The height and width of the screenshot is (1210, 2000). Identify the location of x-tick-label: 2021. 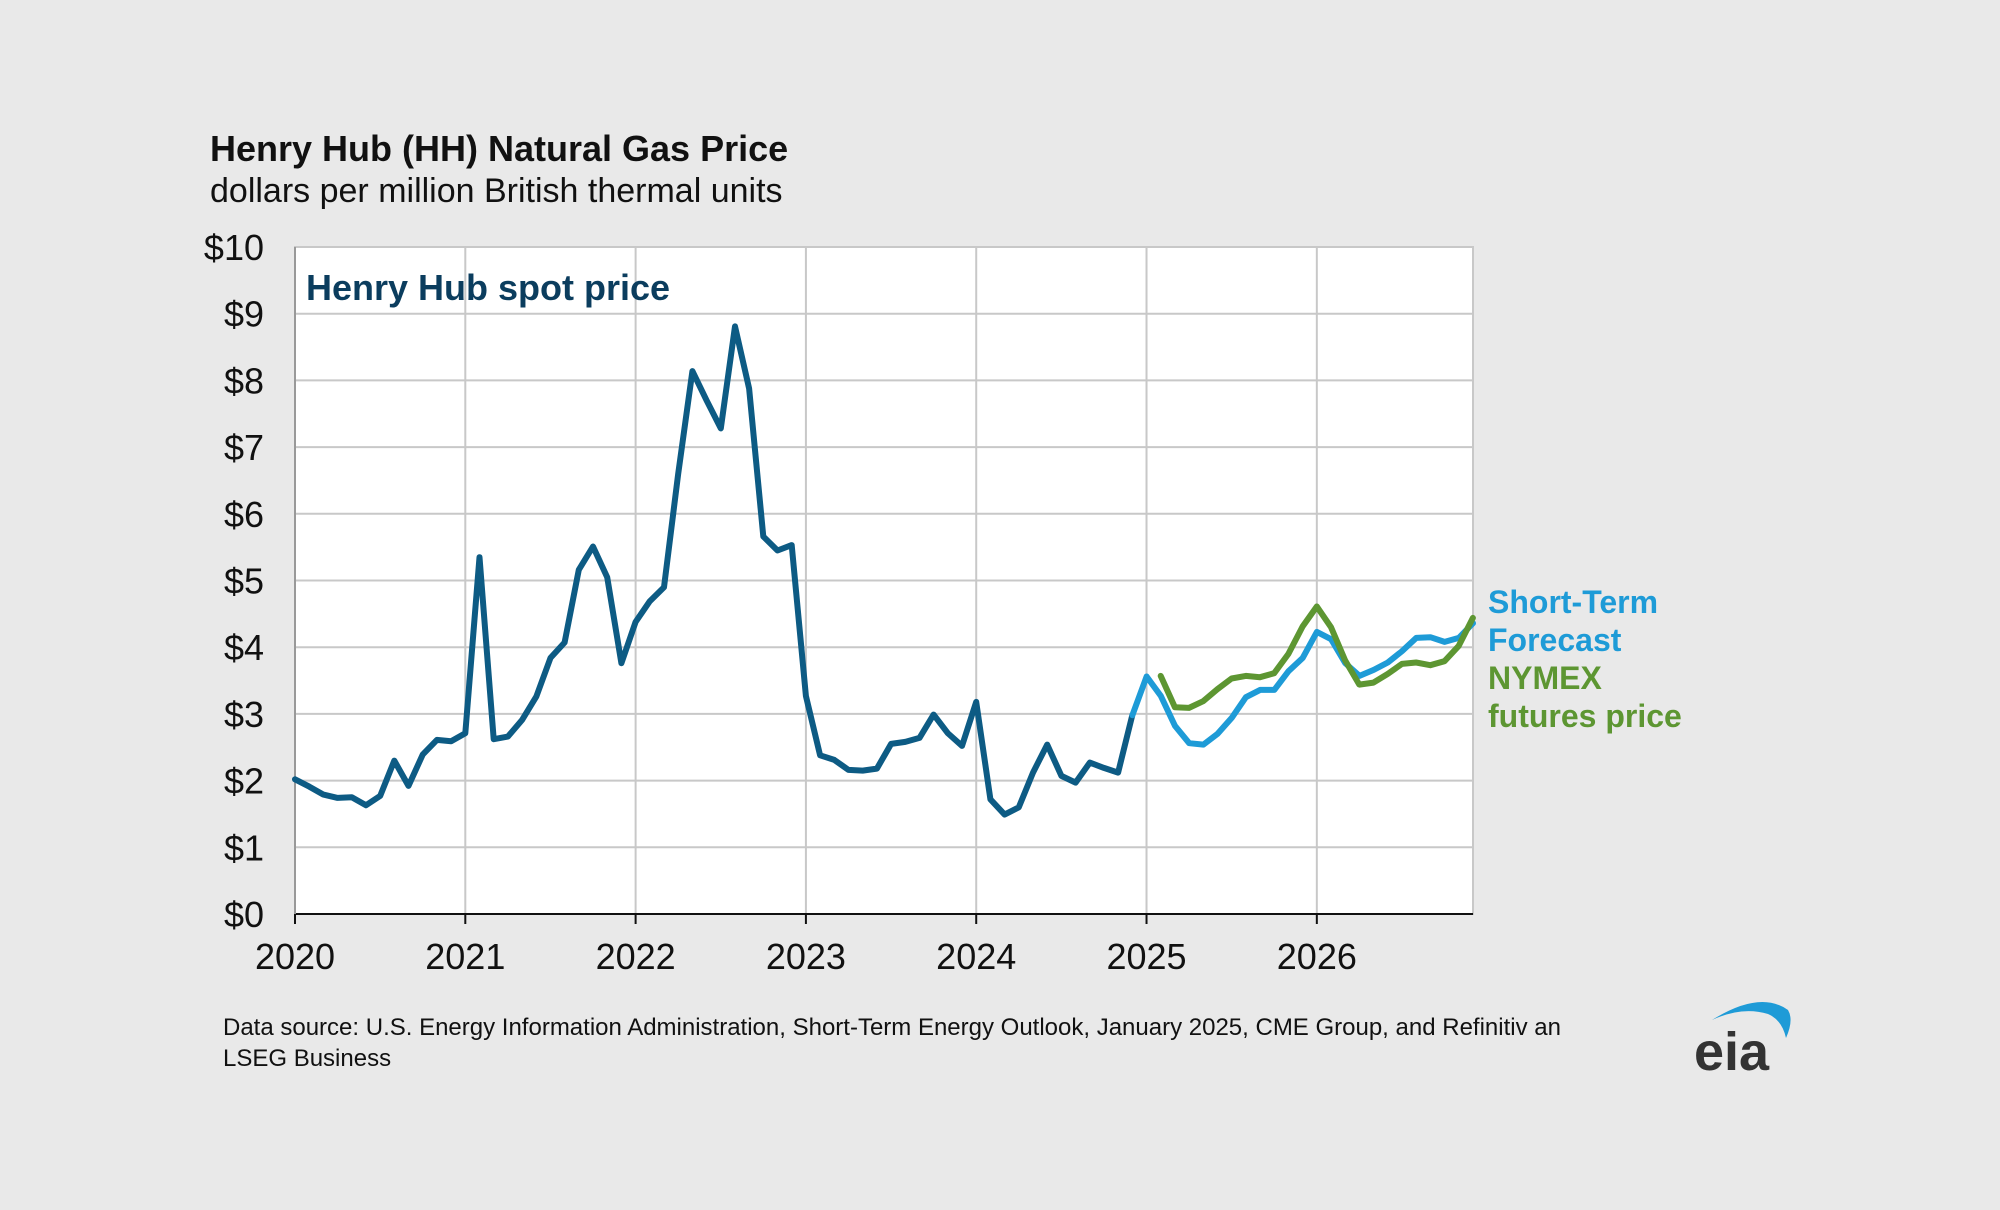
(465, 956).